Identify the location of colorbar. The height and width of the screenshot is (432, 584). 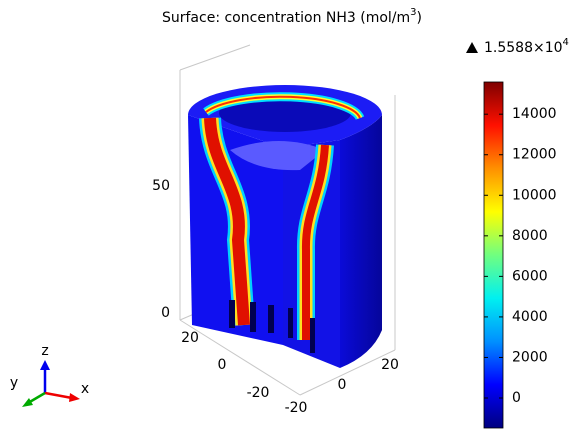
(493, 255).